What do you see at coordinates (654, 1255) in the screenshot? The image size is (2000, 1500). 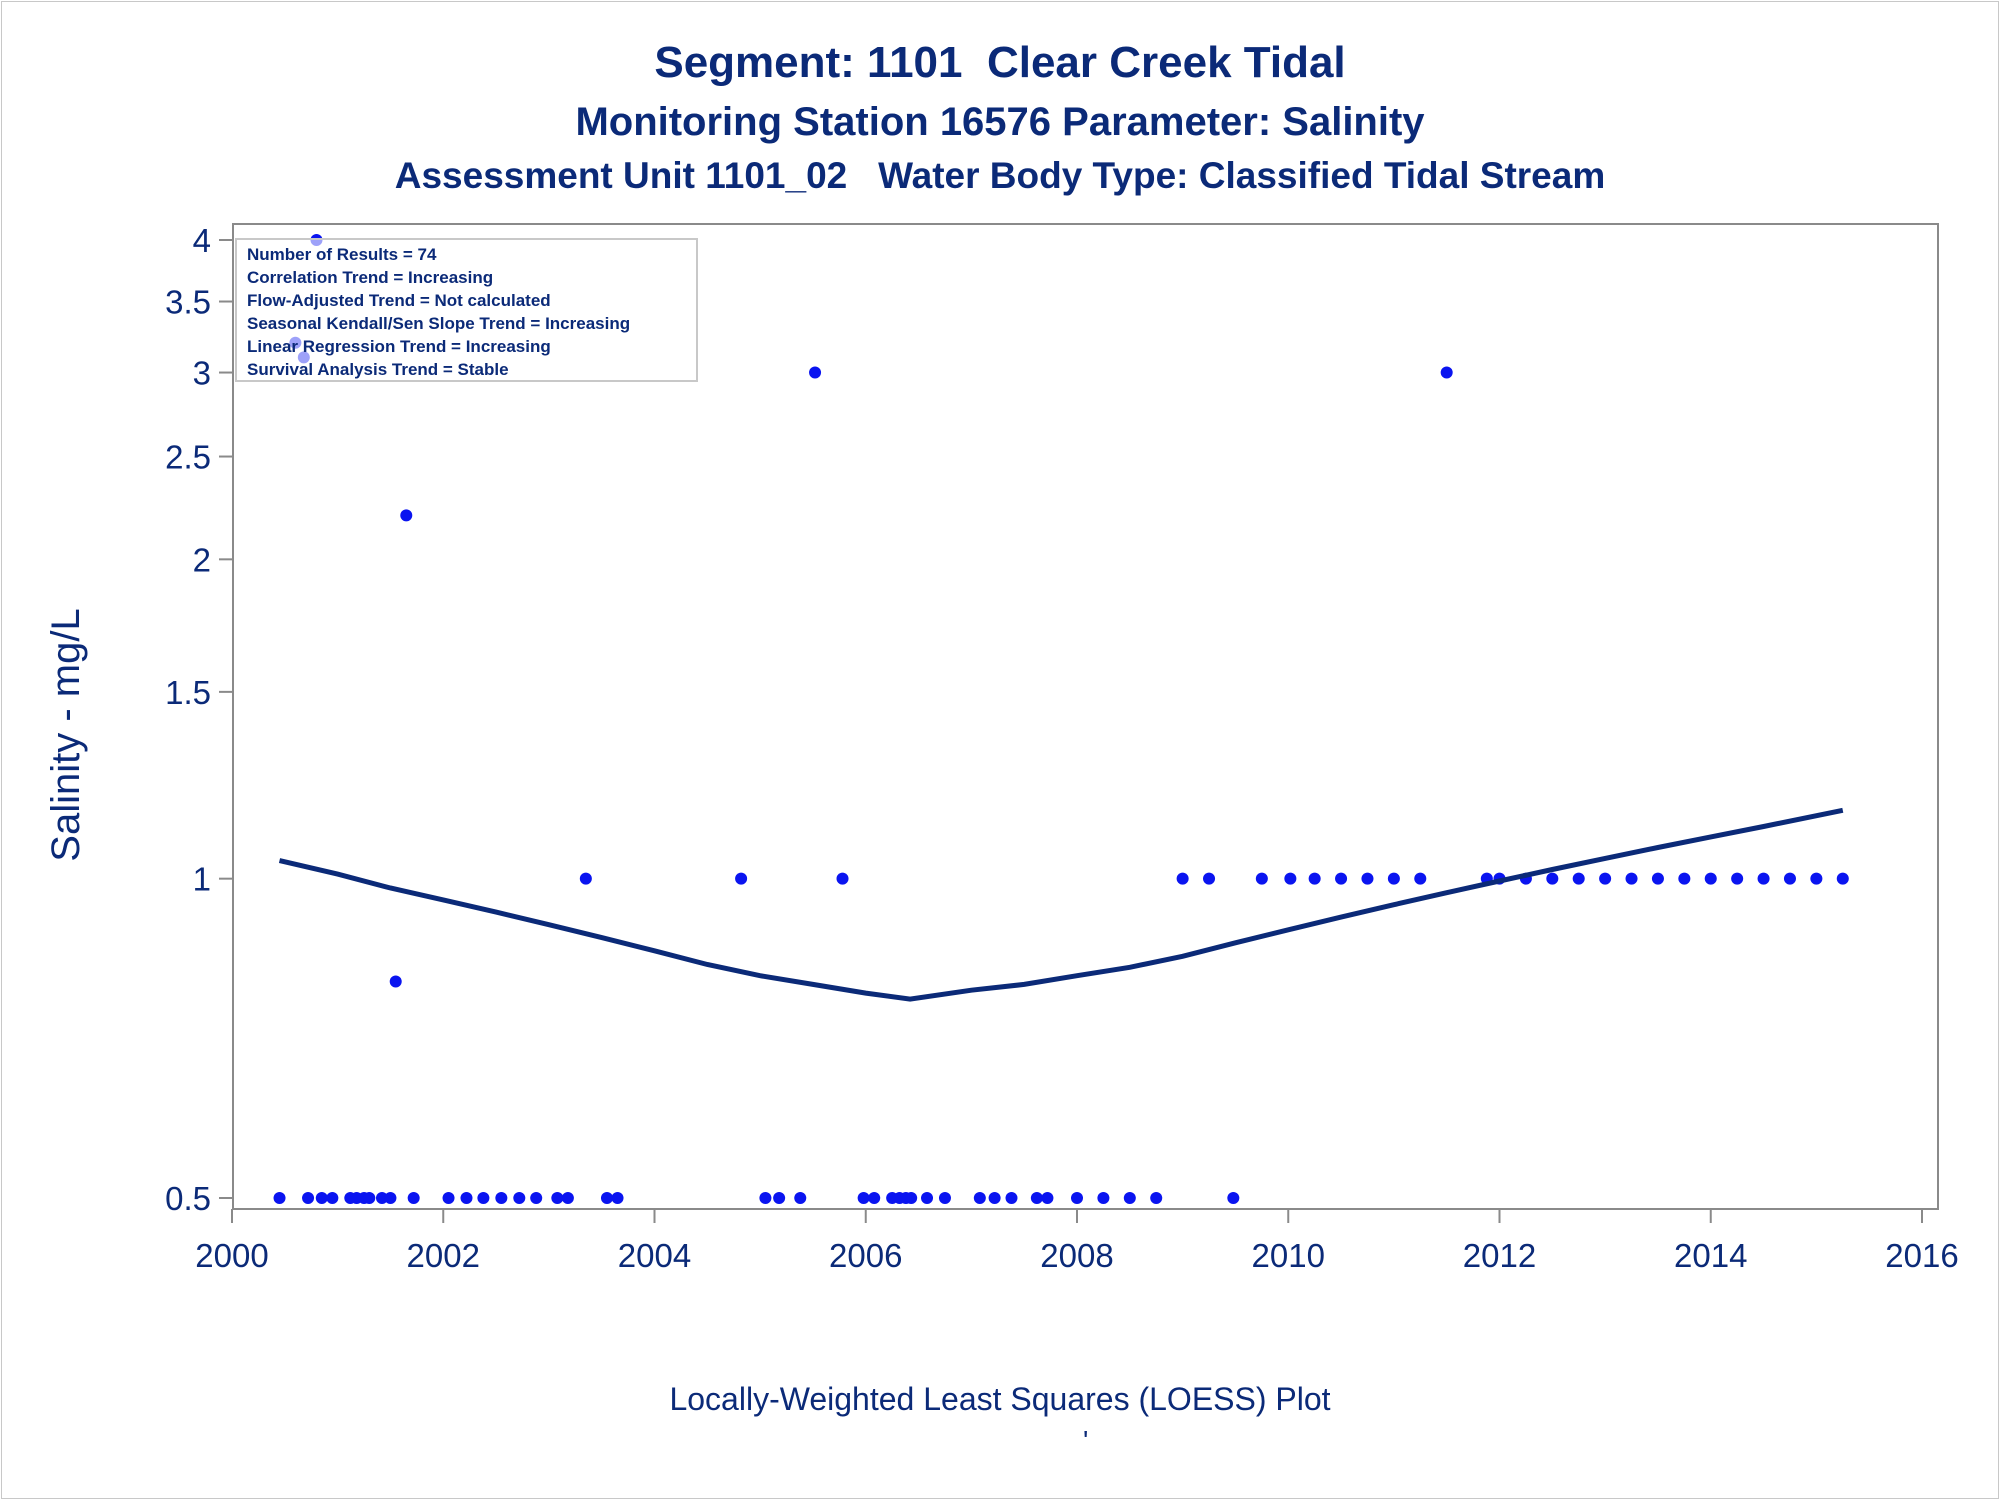 I see `x-tick-label: 2004` at bounding box center [654, 1255].